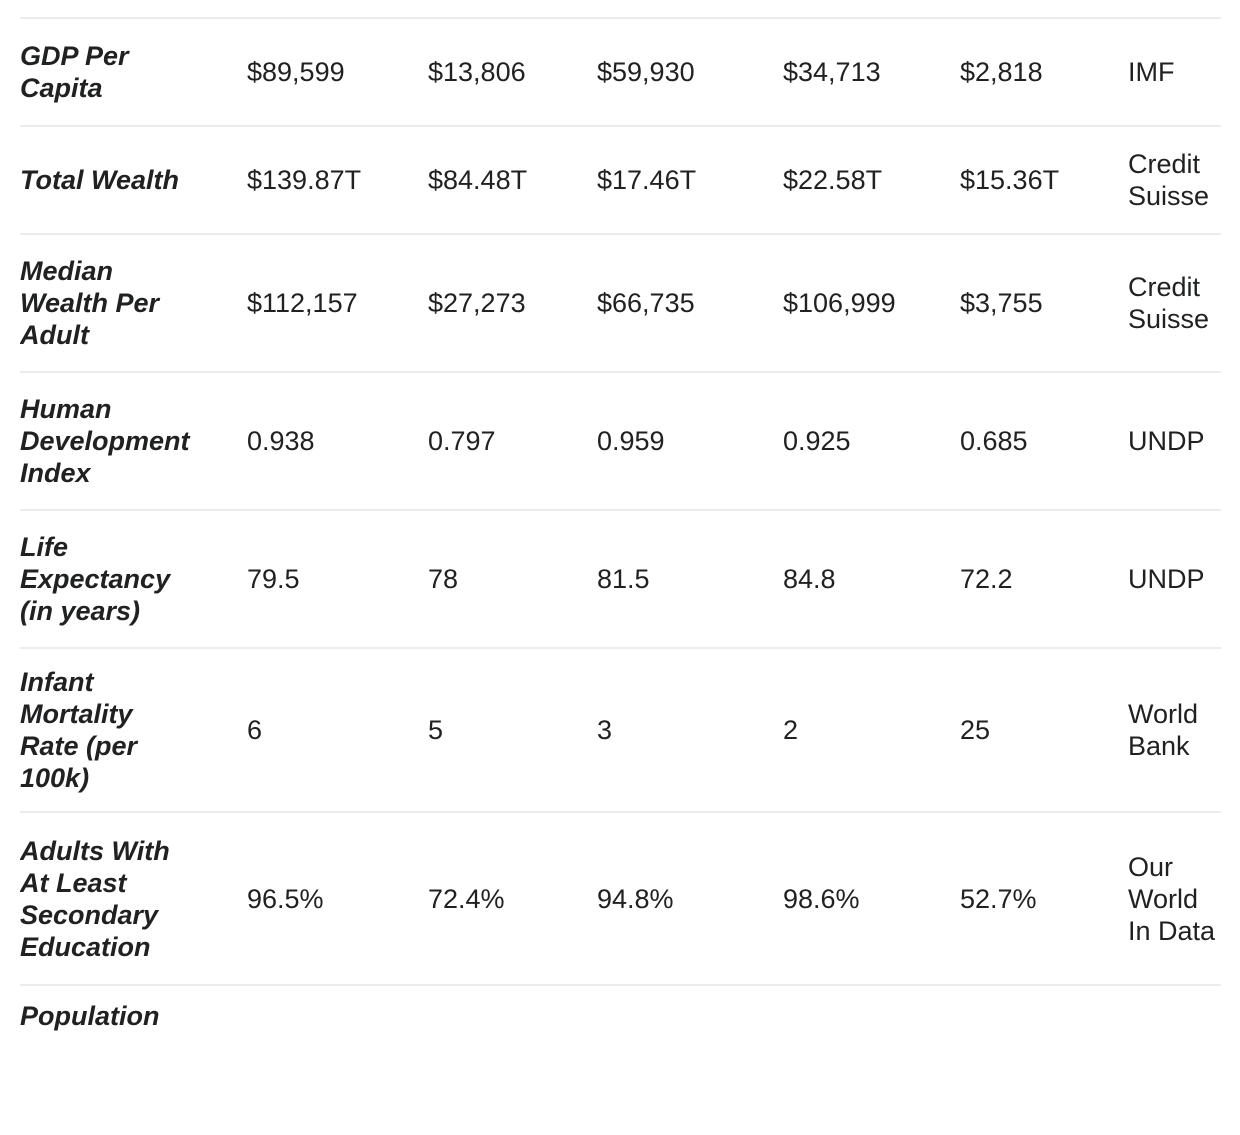 The width and height of the screenshot is (1240, 1135). I want to click on metric-value: 81.5, so click(623, 579).